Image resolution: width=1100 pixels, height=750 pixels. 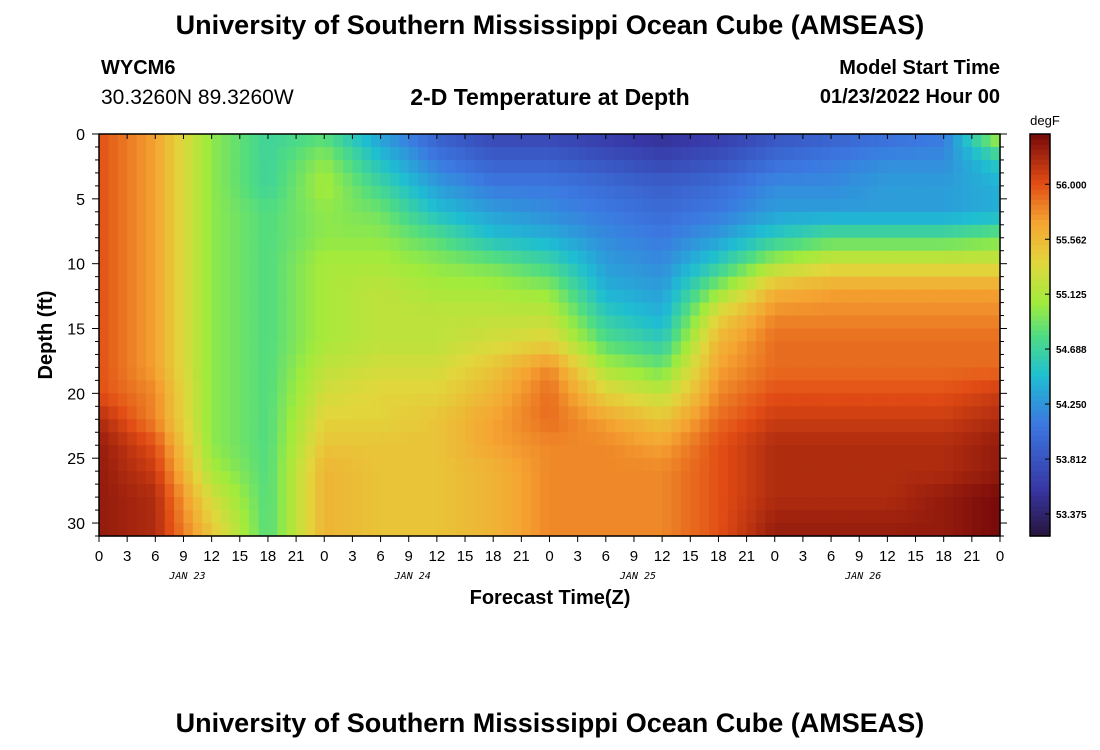 What do you see at coordinates (138, 68) in the screenshot?
I see `station-id: WYCM6` at bounding box center [138, 68].